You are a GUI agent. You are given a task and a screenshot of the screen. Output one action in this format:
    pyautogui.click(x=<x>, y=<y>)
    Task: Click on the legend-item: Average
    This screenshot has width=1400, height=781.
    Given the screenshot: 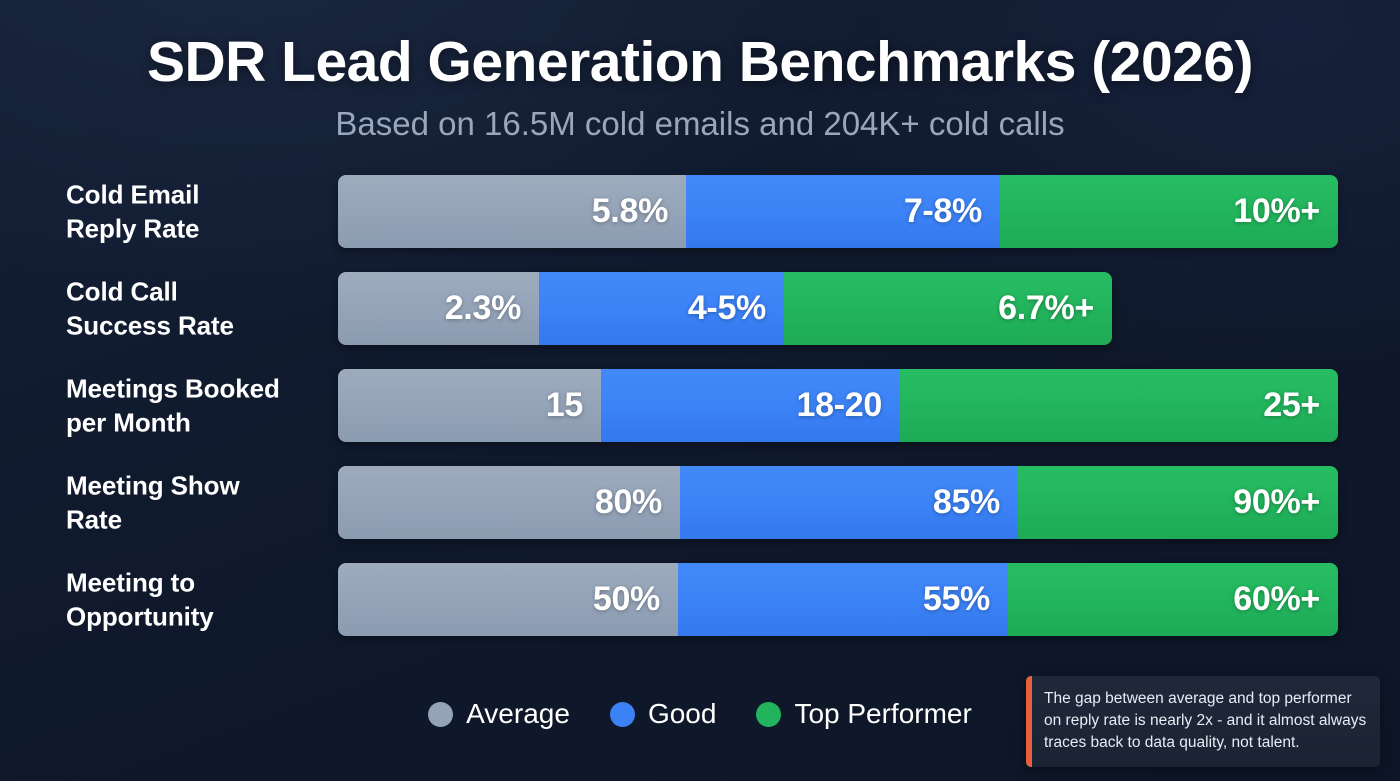 What is the action you would take?
    pyautogui.click(x=499, y=714)
    